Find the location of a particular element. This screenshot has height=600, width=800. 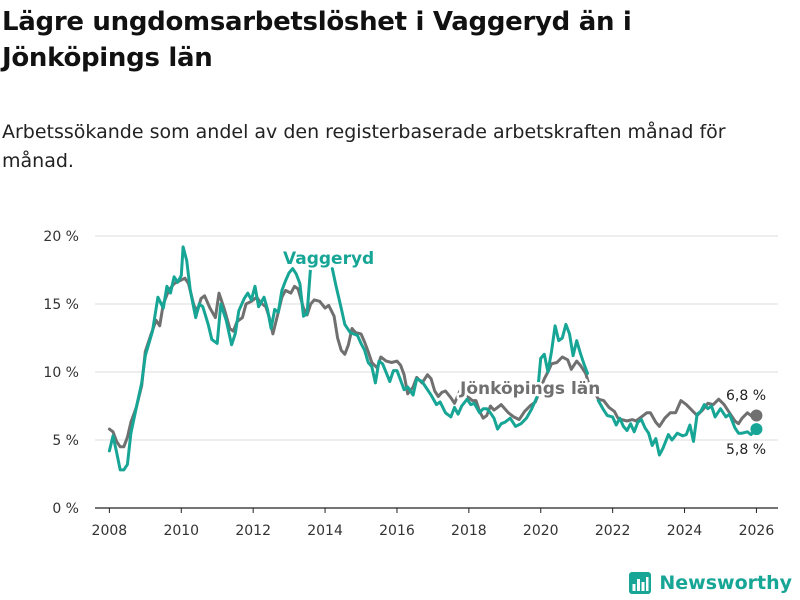

brand: Newsworthy is located at coordinates (710, 583).